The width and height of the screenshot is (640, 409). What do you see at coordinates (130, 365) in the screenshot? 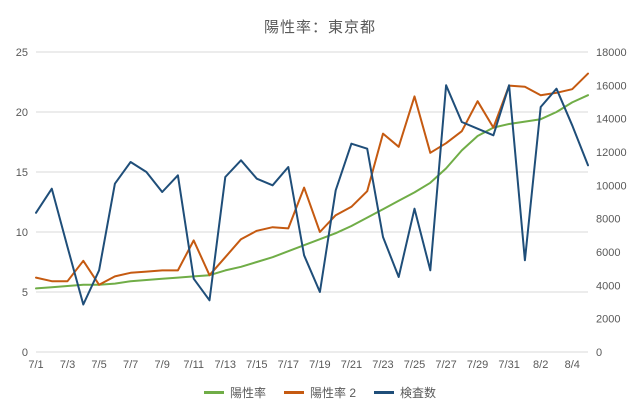
I see `x-axis-tick-label: 7/7` at bounding box center [130, 365].